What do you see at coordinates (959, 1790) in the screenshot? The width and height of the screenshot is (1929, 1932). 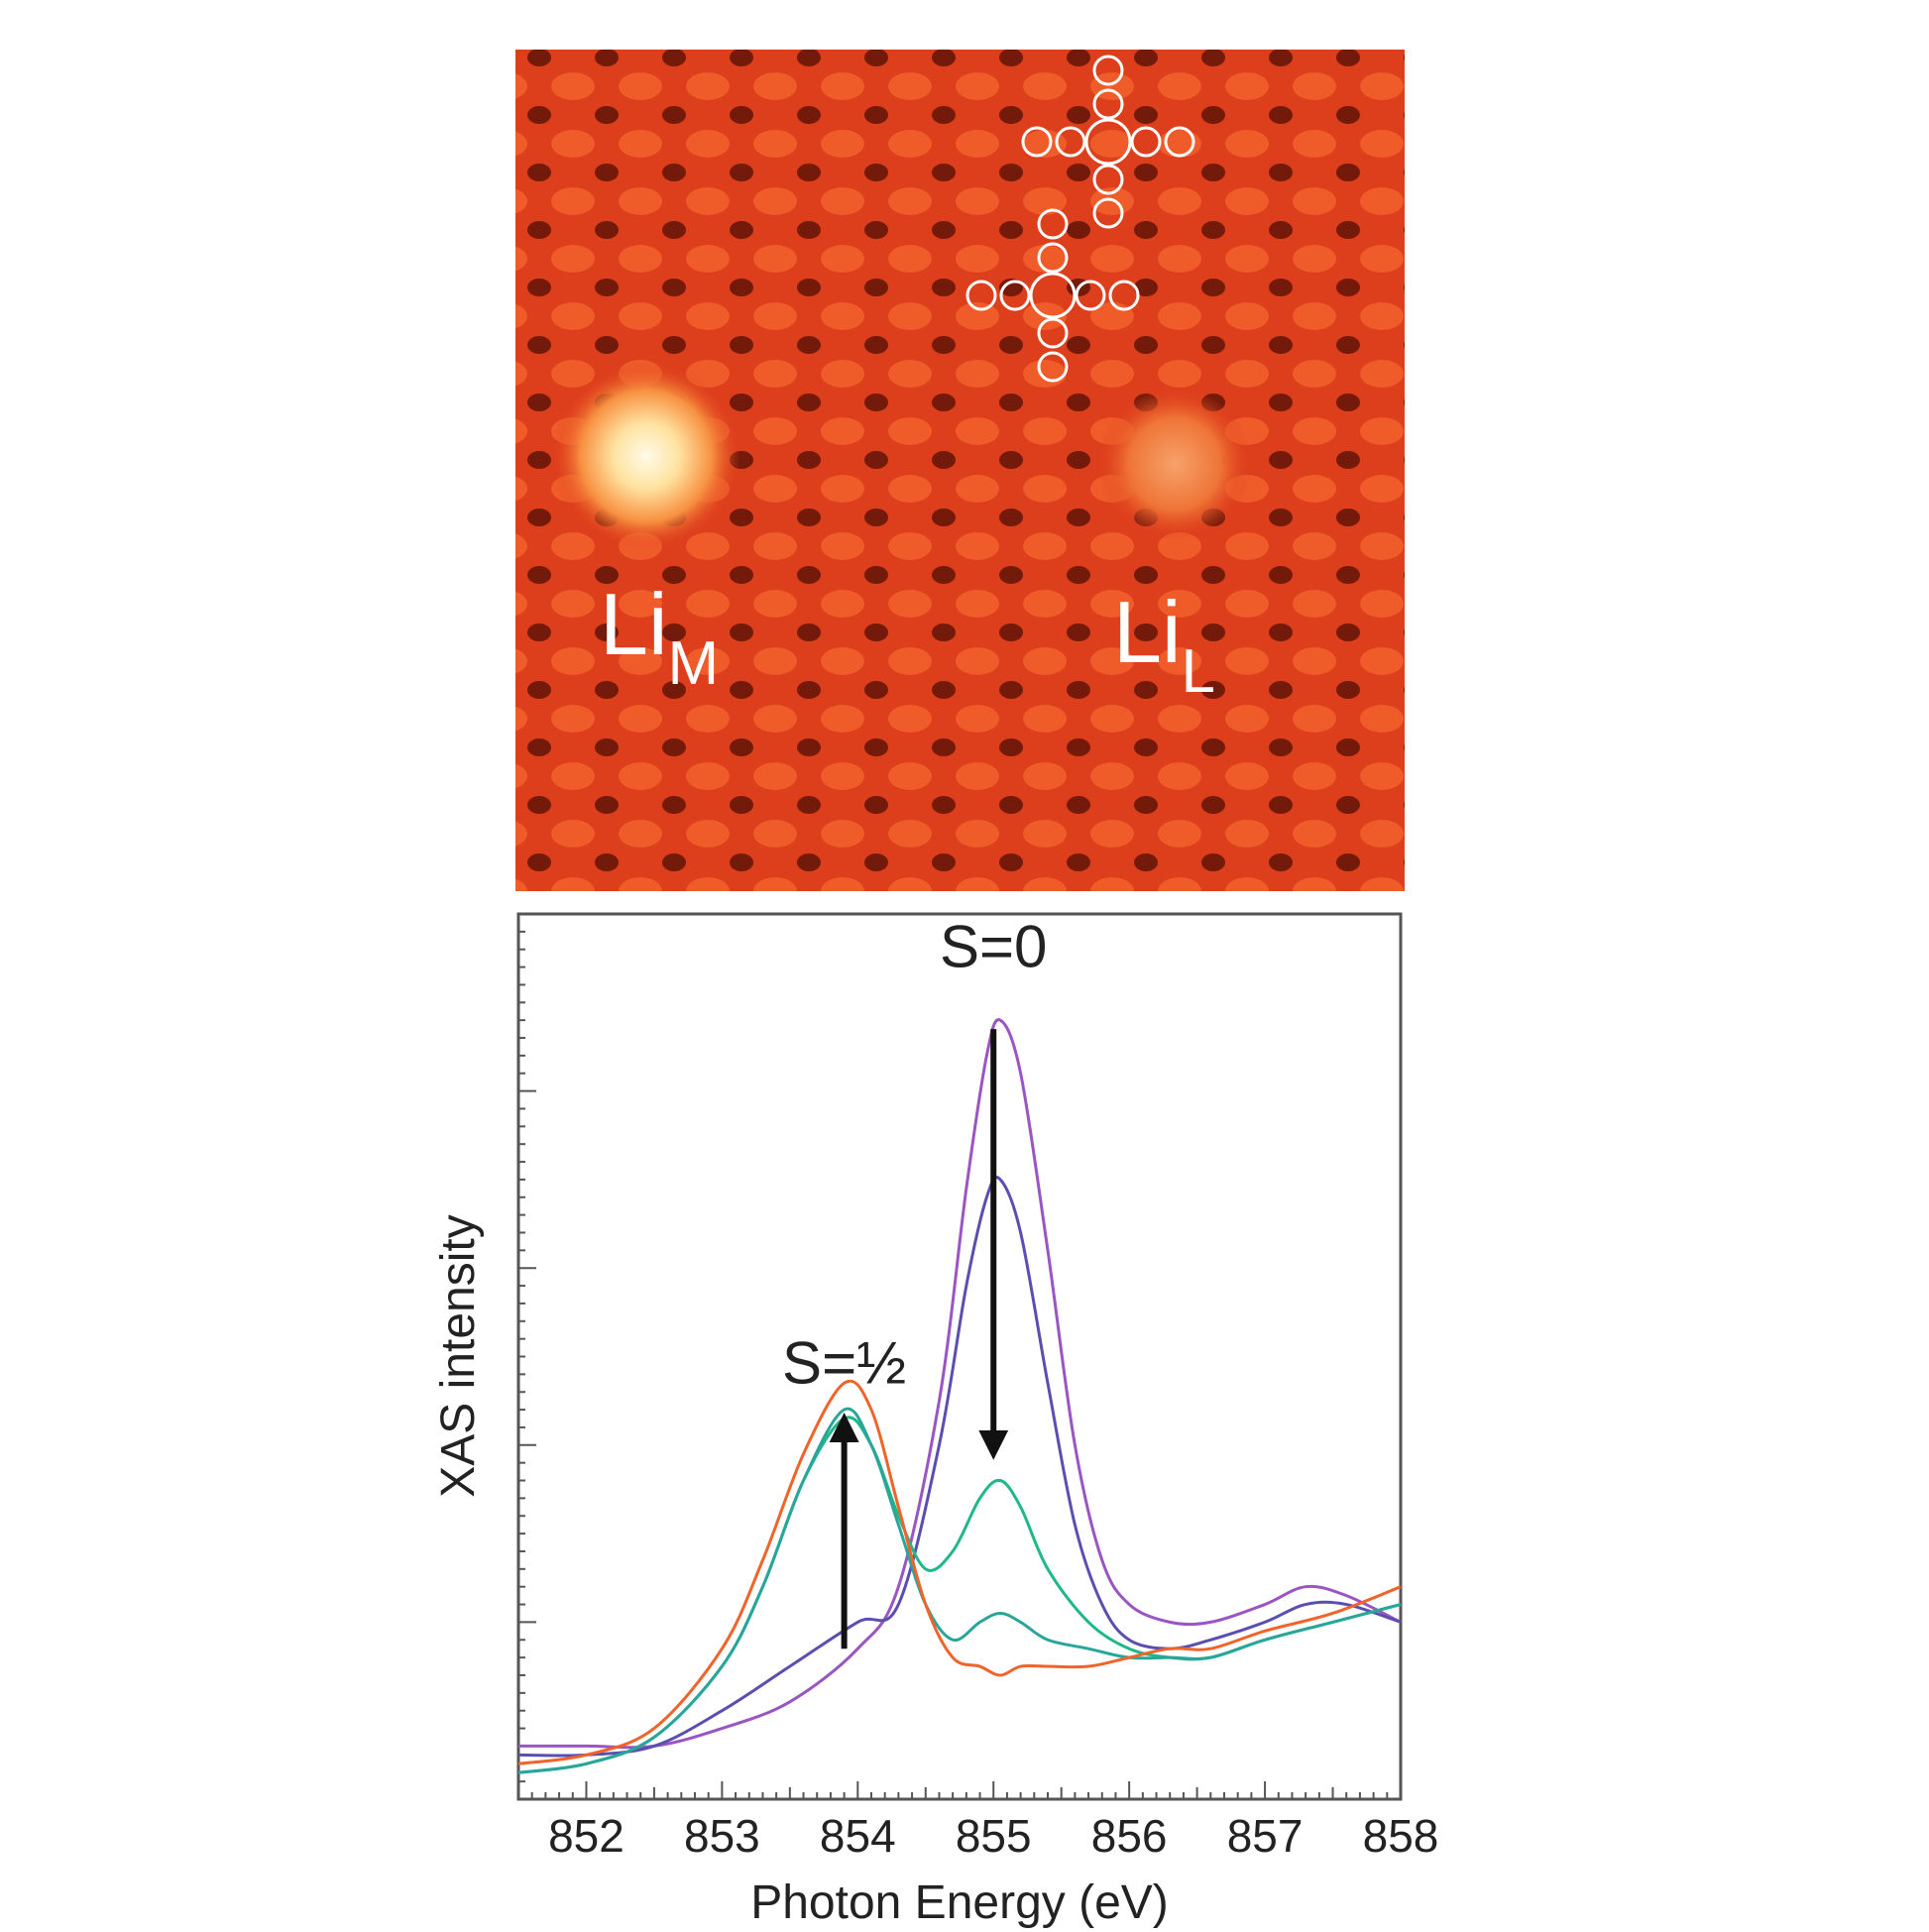 I see `x-ticks` at bounding box center [959, 1790].